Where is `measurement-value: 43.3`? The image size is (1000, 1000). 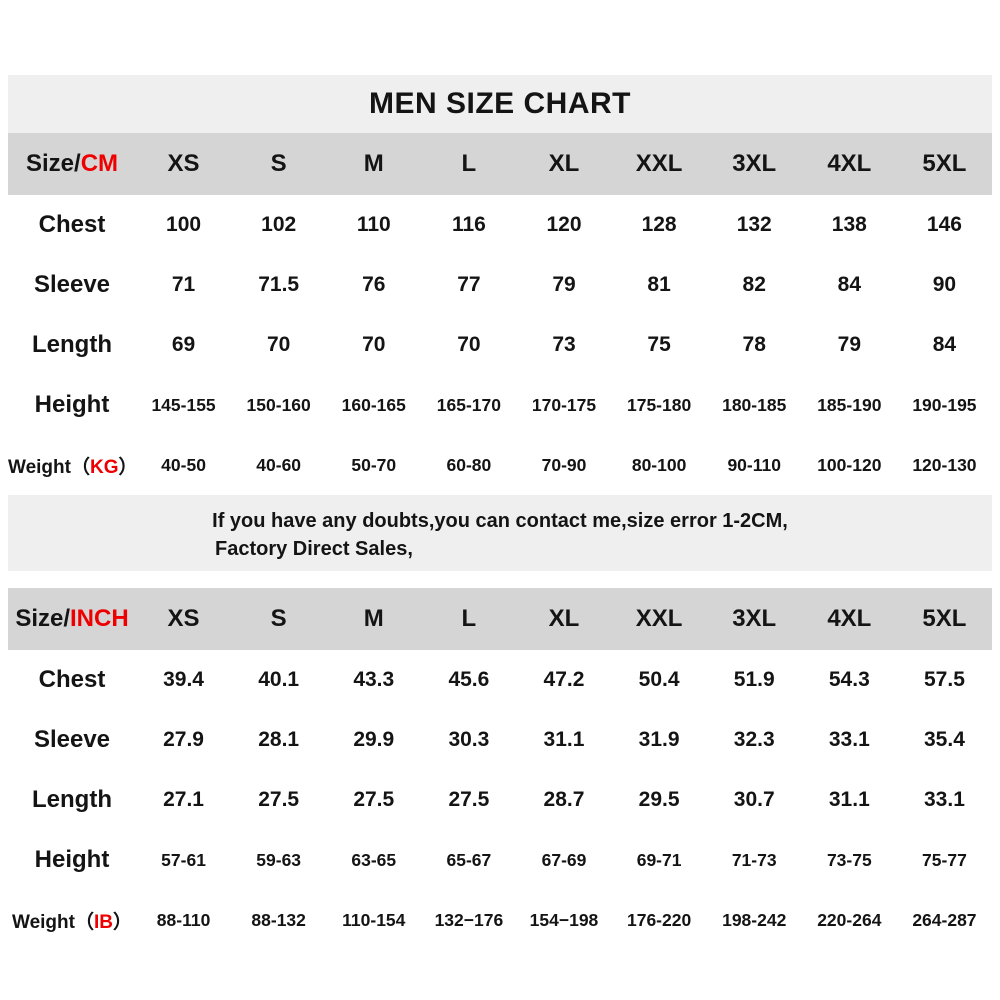 measurement-value: 43.3 is located at coordinates (374, 679).